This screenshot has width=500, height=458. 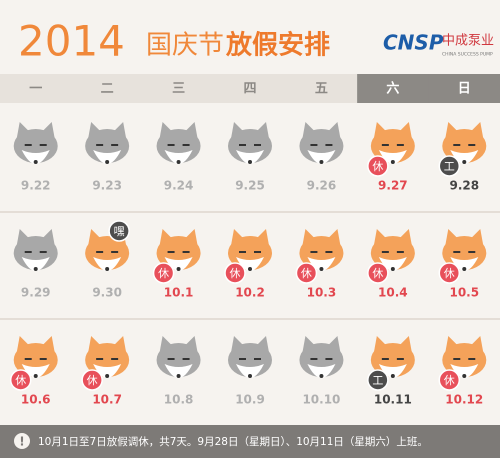 I want to click on weekday-label: 五, so click(x=321, y=89).